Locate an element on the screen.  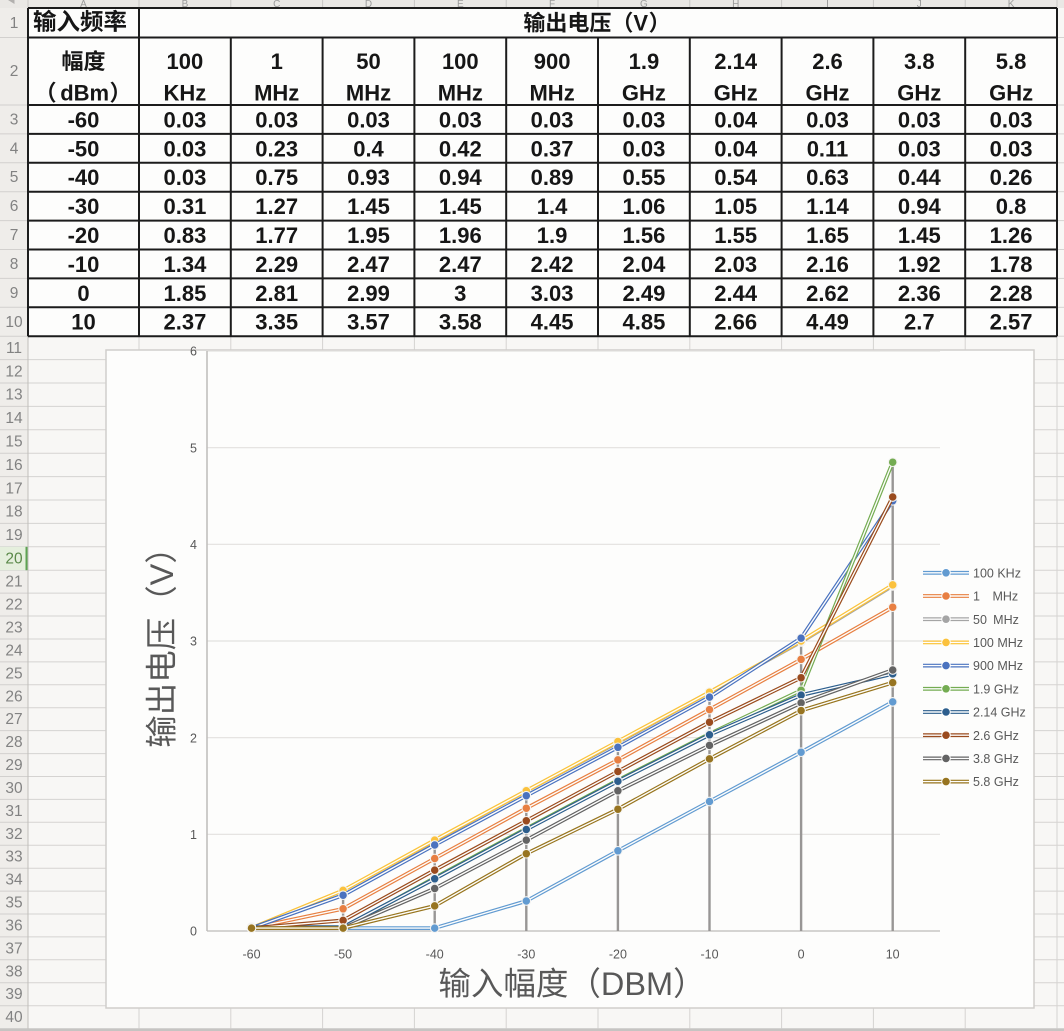
svg-text: 100 is located at coordinates (460, 61).